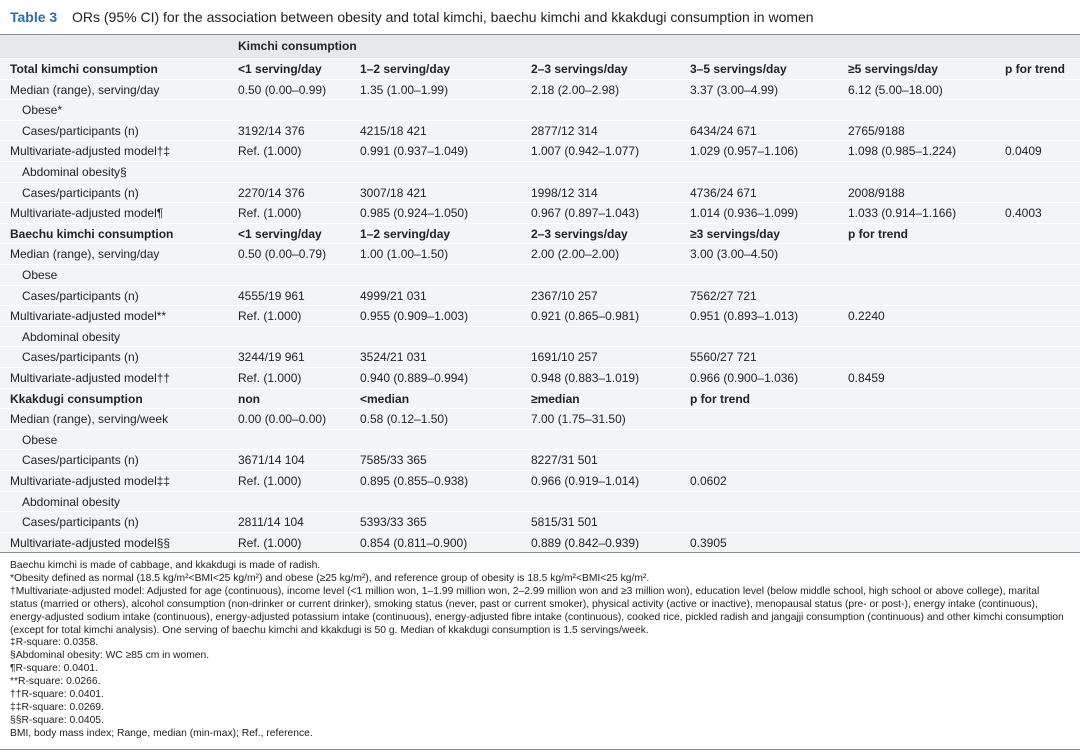  Describe the element at coordinates (54, 643) in the screenshot. I see `footnote: ‡R-square: 0.0358.` at that location.